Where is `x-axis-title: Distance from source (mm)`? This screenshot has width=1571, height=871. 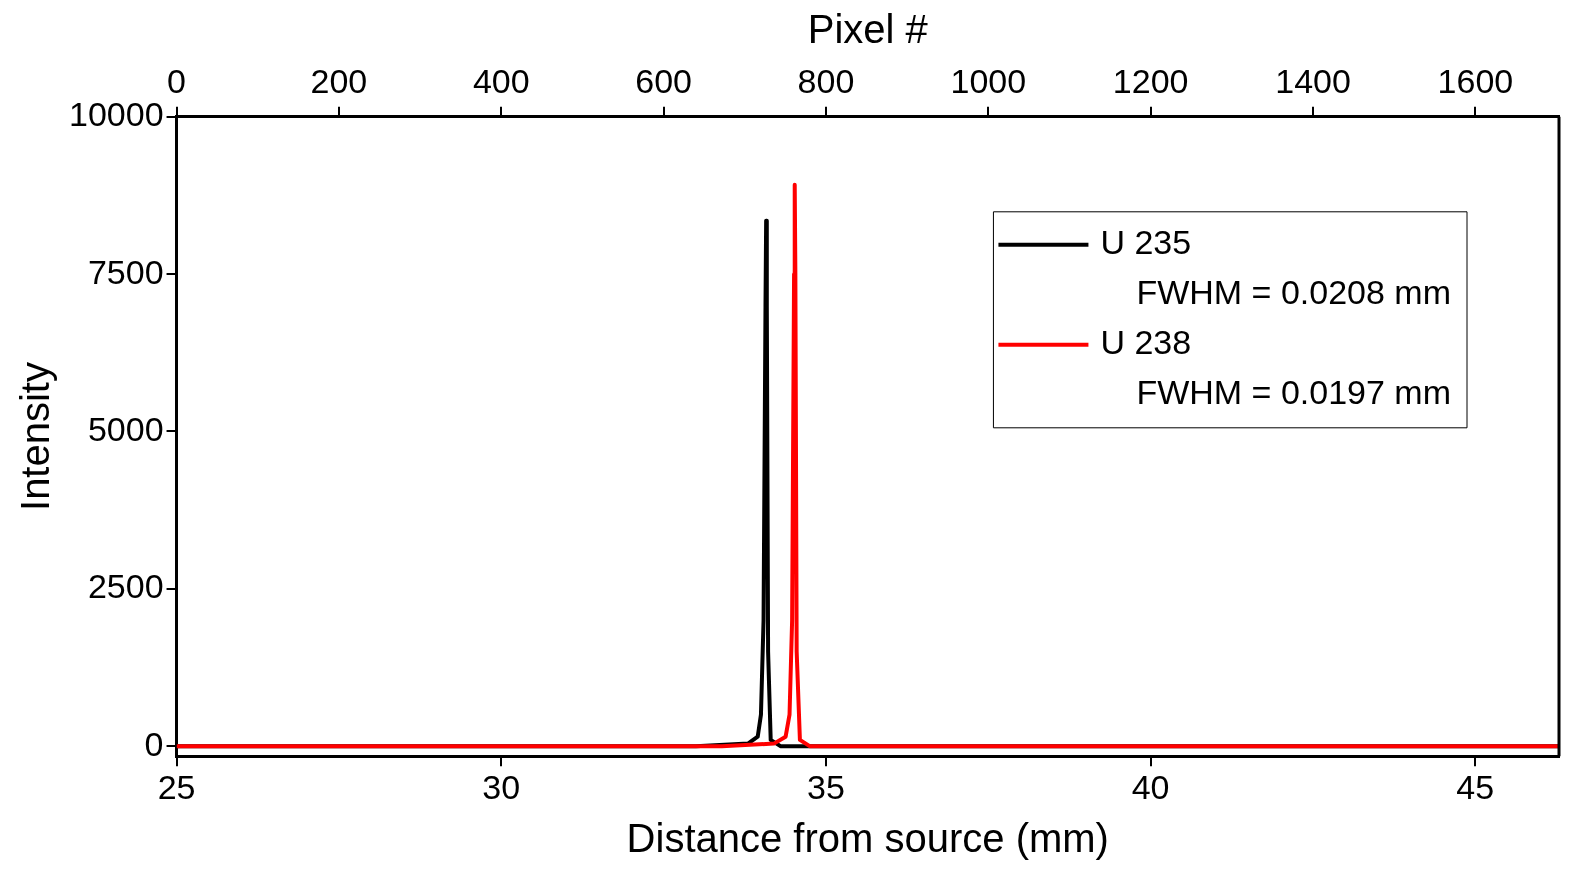 x-axis-title: Distance from source (mm) is located at coordinates (867, 838).